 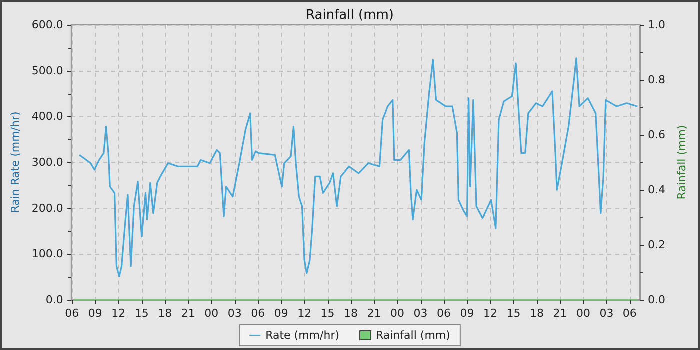 What do you see at coordinates (657, 300) in the screenshot?
I see `y2-tick-label: 0.0` at bounding box center [657, 300].